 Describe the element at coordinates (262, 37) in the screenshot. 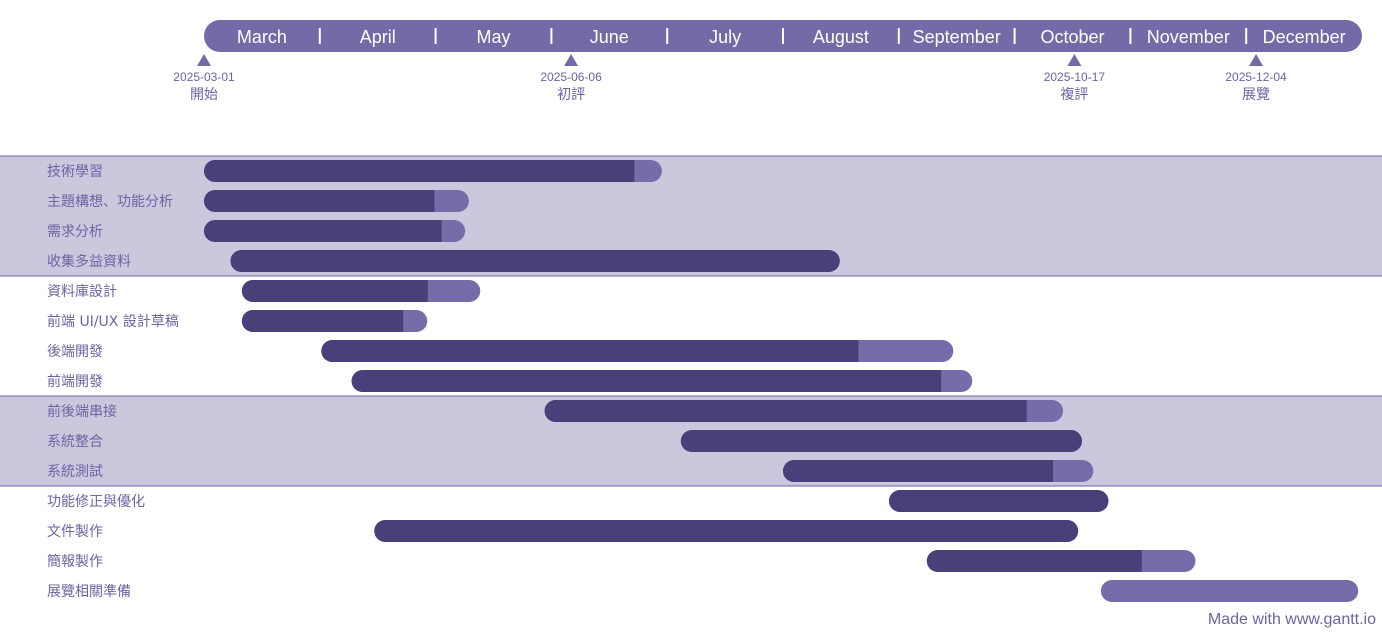

I see `month-label: March` at that location.